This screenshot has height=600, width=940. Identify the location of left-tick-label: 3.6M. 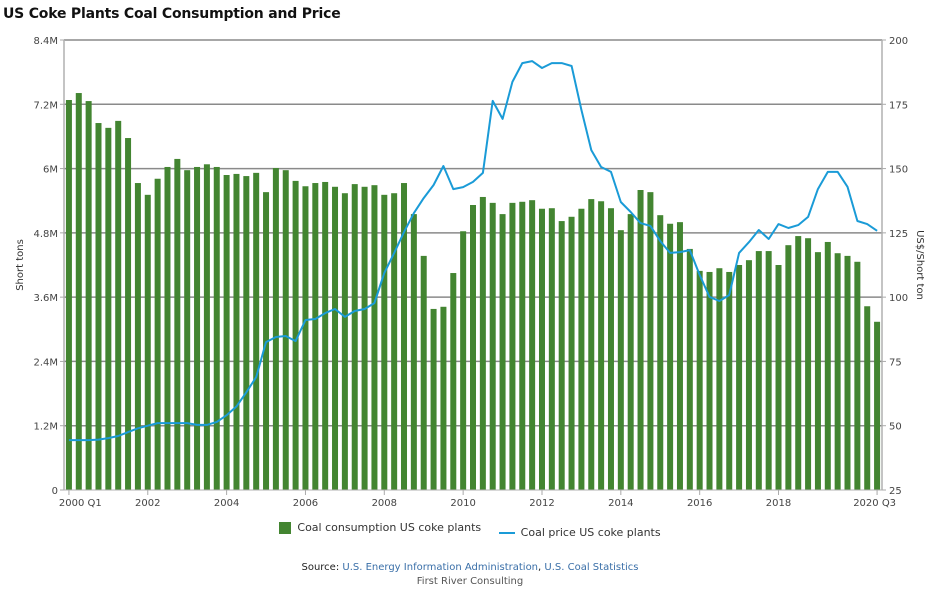
(45, 298).